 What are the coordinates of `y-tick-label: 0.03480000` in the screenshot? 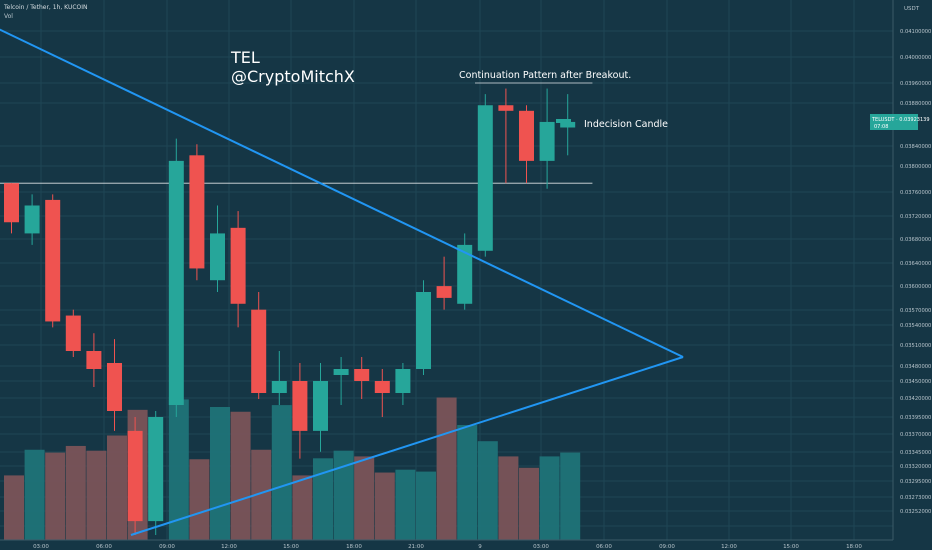 It's located at (915, 367).